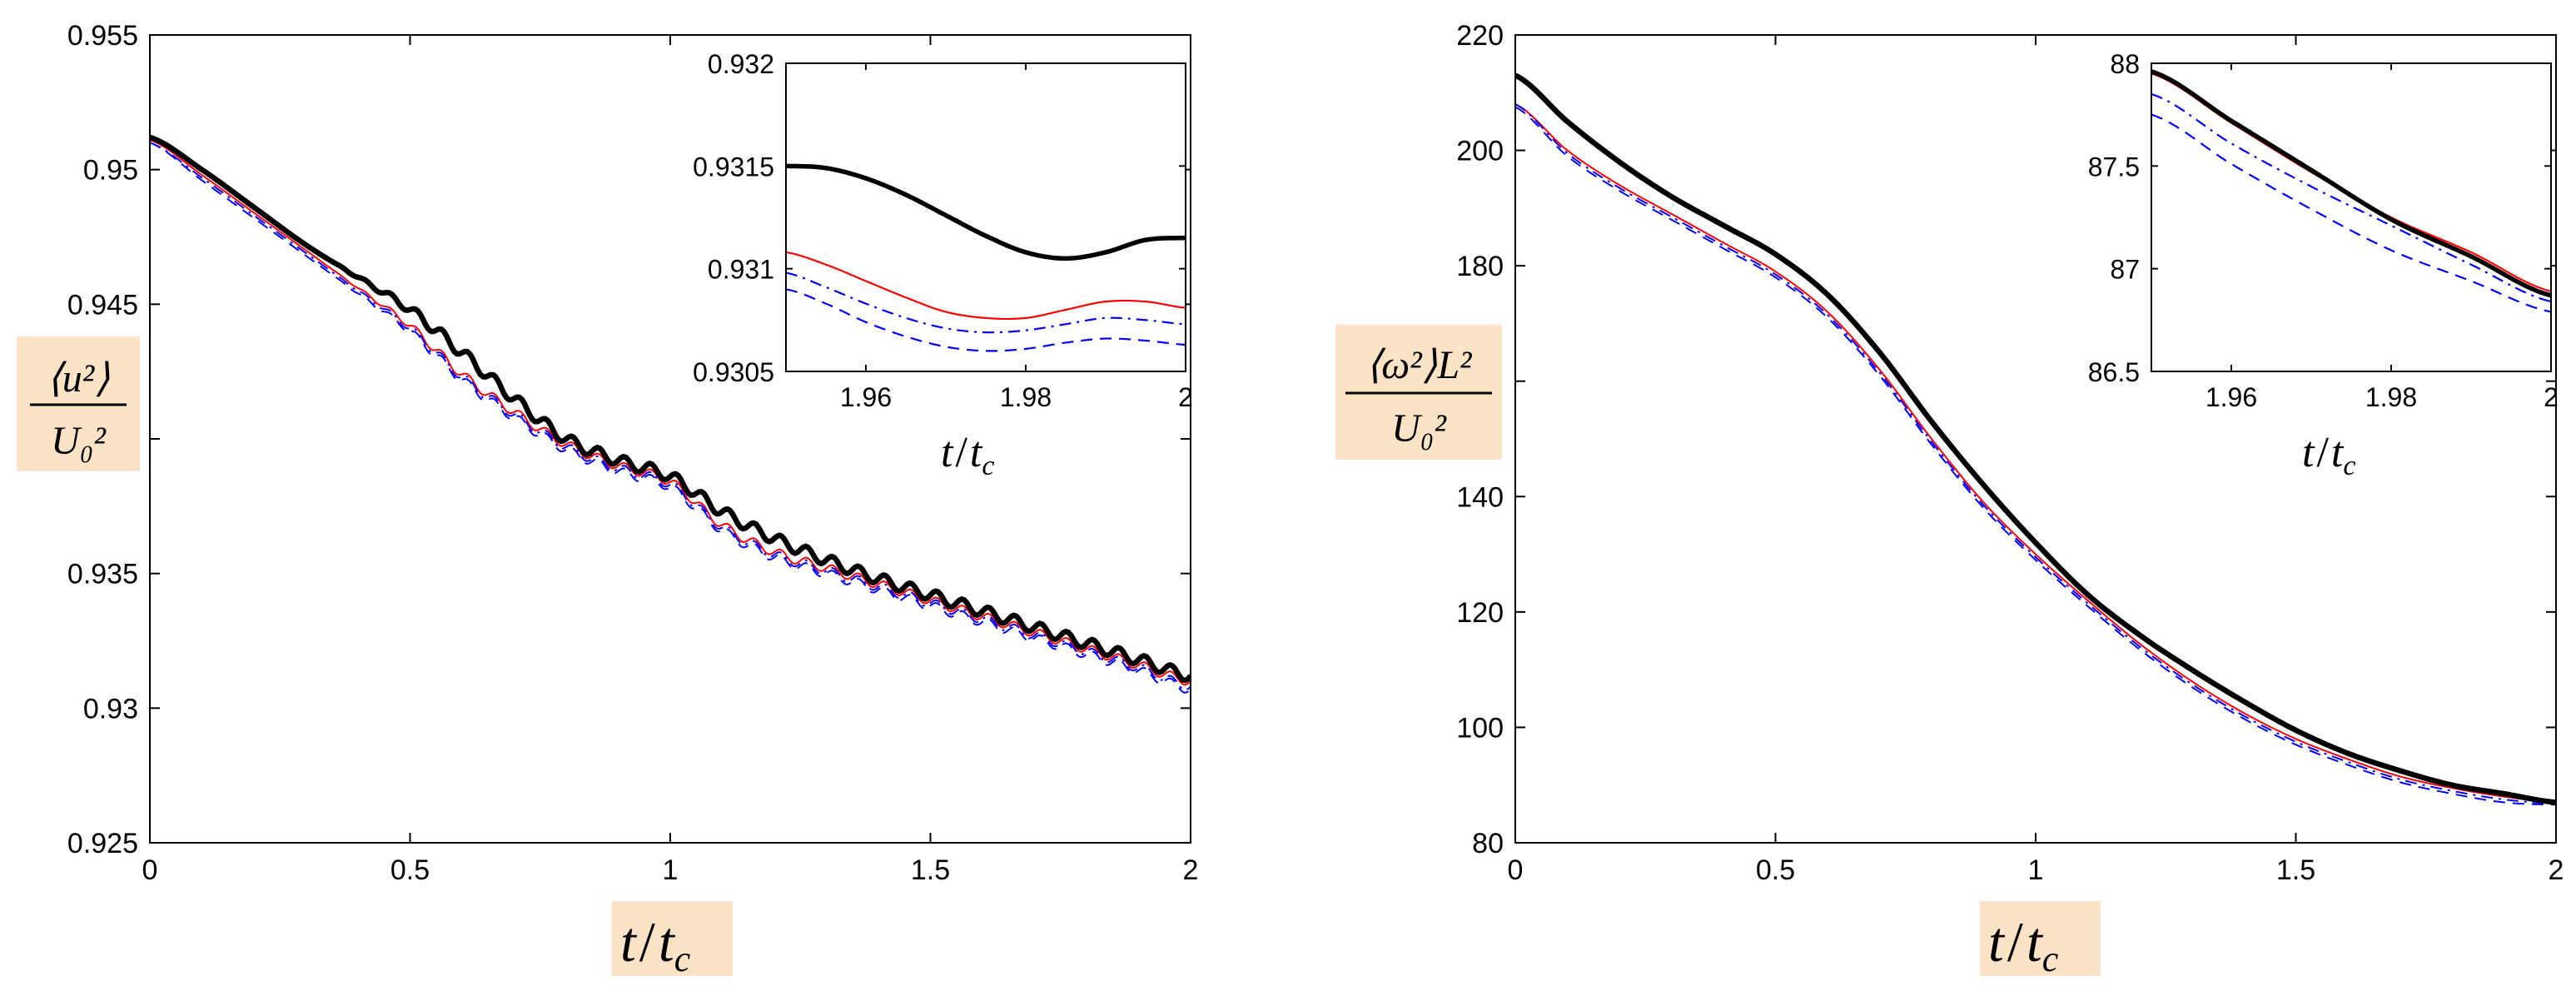 The height and width of the screenshot is (996, 2576). Describe the element at coordinates (2114, 372) in the screenshot. I see `right-inset-ytick-label: 86.5` at that location.